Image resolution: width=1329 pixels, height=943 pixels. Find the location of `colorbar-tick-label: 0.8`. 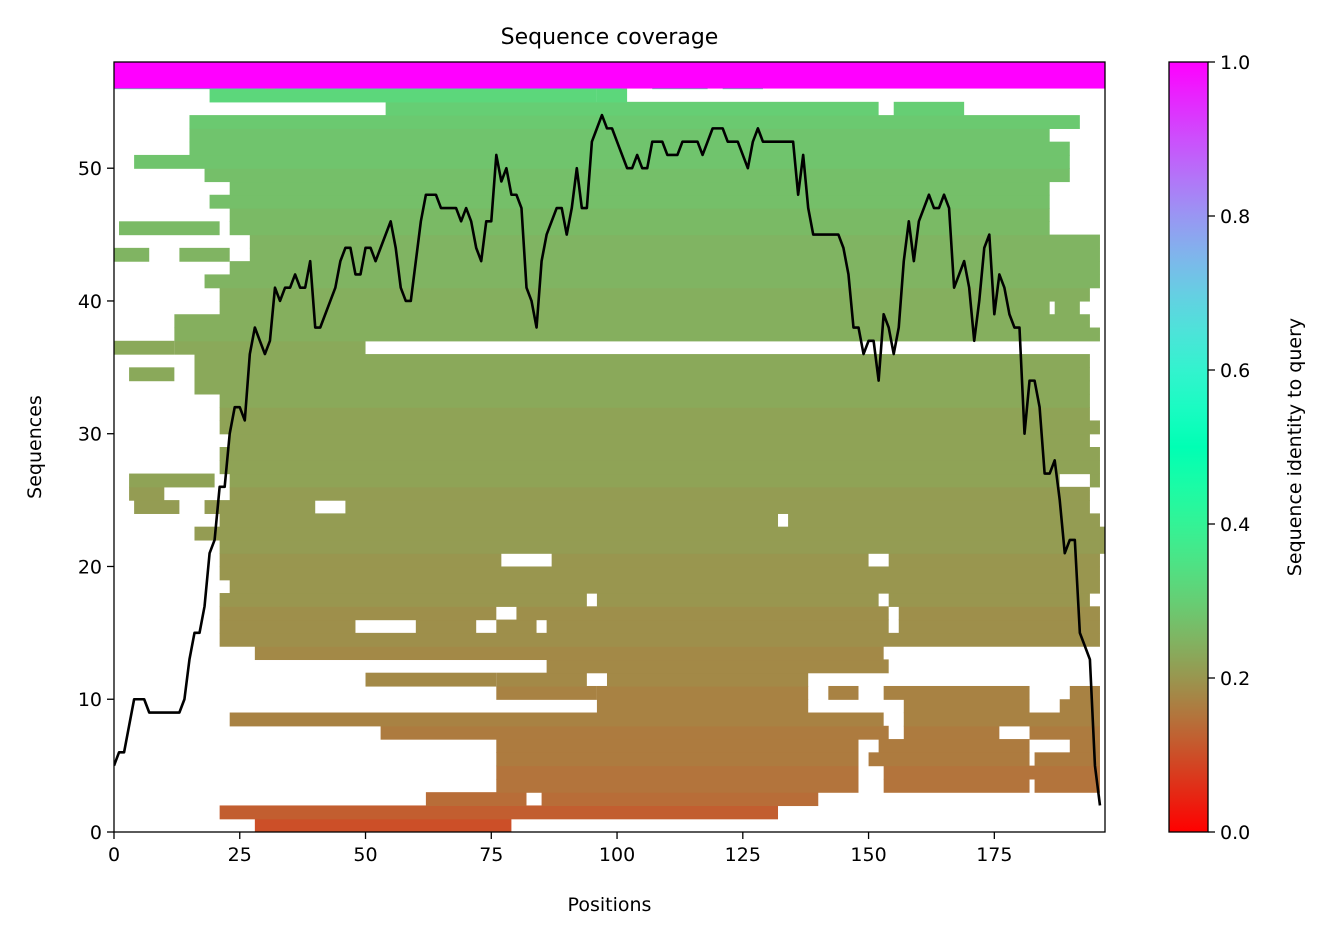

colorbar-tick-label: 0.8 is located at coordinates (1235, 217).